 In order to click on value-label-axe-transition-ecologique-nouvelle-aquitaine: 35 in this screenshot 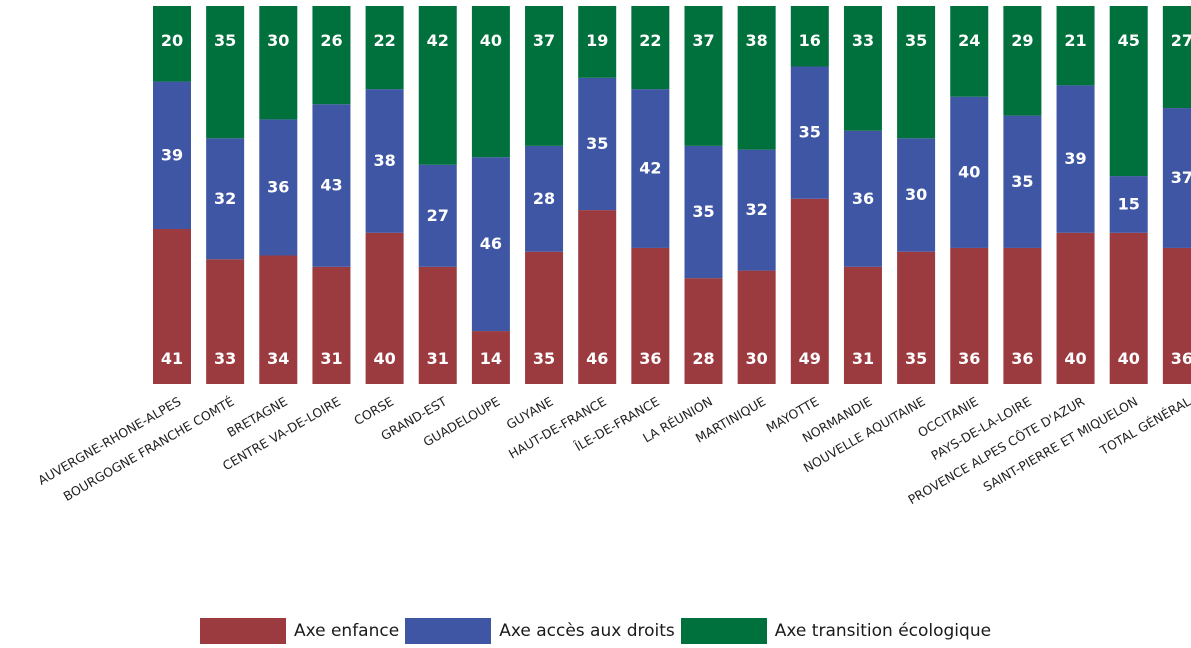, I will do `click(916, 40)`.